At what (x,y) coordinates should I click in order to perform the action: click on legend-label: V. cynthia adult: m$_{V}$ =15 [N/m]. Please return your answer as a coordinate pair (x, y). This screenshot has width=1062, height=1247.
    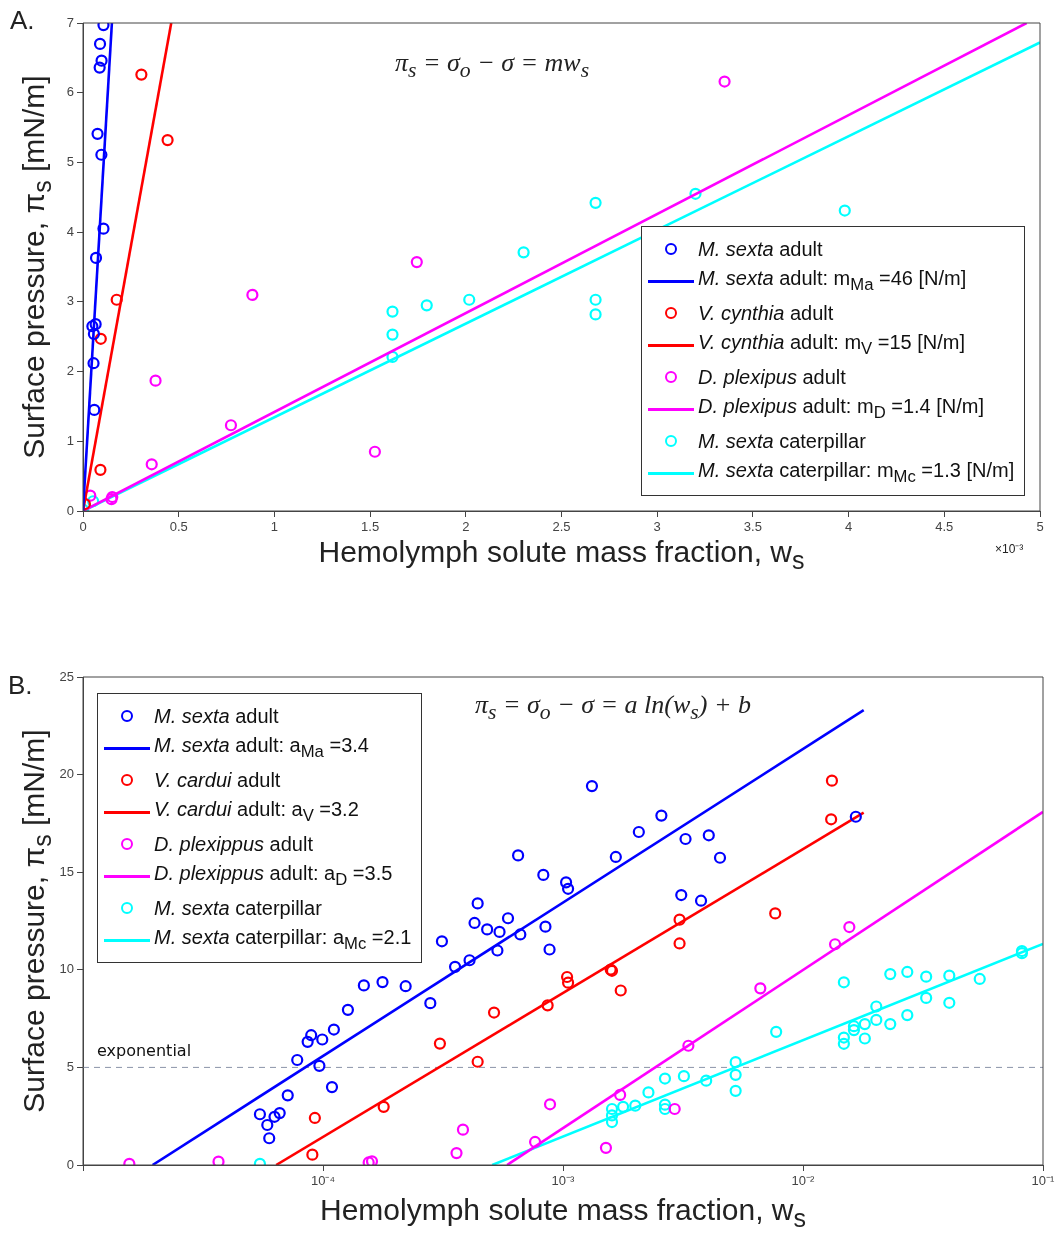
    Looking at the image, I should click on (831, 345).